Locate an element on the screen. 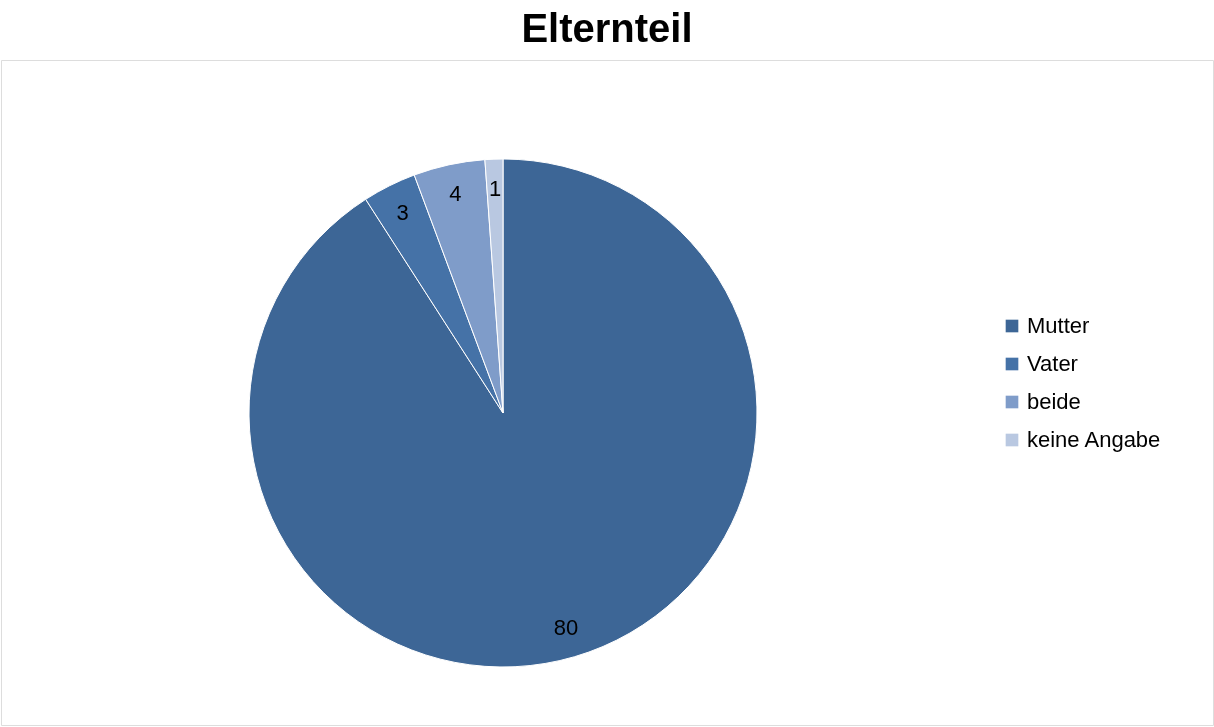 This screenshot has width=1214, height=727. data-label: 80 is located at coordinates (566, 627).